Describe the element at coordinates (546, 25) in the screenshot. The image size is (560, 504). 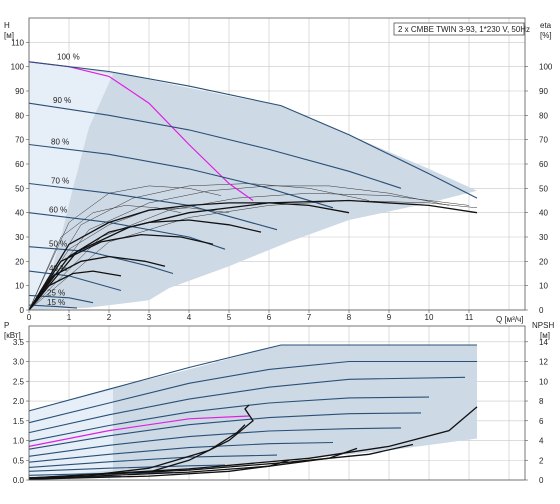
I see `right-axis-label-top: eta` at that location.